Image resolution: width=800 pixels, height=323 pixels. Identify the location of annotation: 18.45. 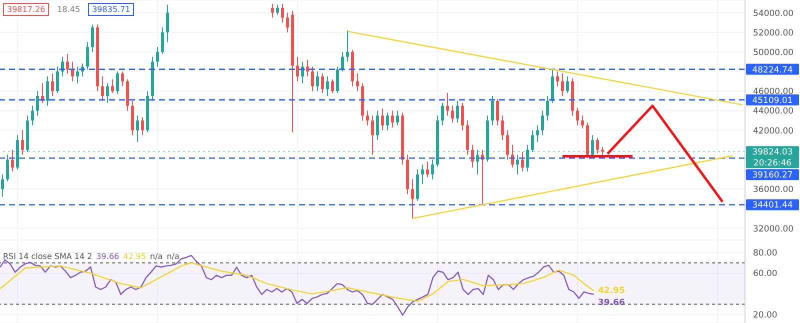
(68, 9).